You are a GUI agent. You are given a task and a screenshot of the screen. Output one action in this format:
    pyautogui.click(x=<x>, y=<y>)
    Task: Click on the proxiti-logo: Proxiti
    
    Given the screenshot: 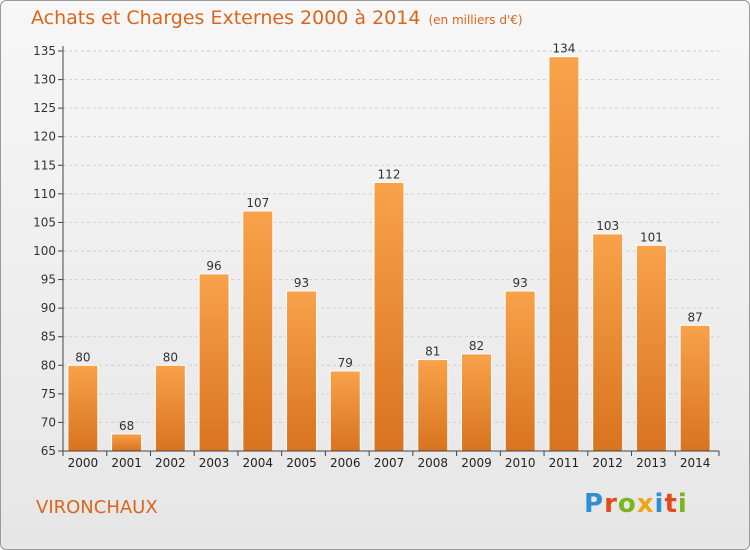 What is the action you would take?
    pyautogui.click(x=636, y=504)
    